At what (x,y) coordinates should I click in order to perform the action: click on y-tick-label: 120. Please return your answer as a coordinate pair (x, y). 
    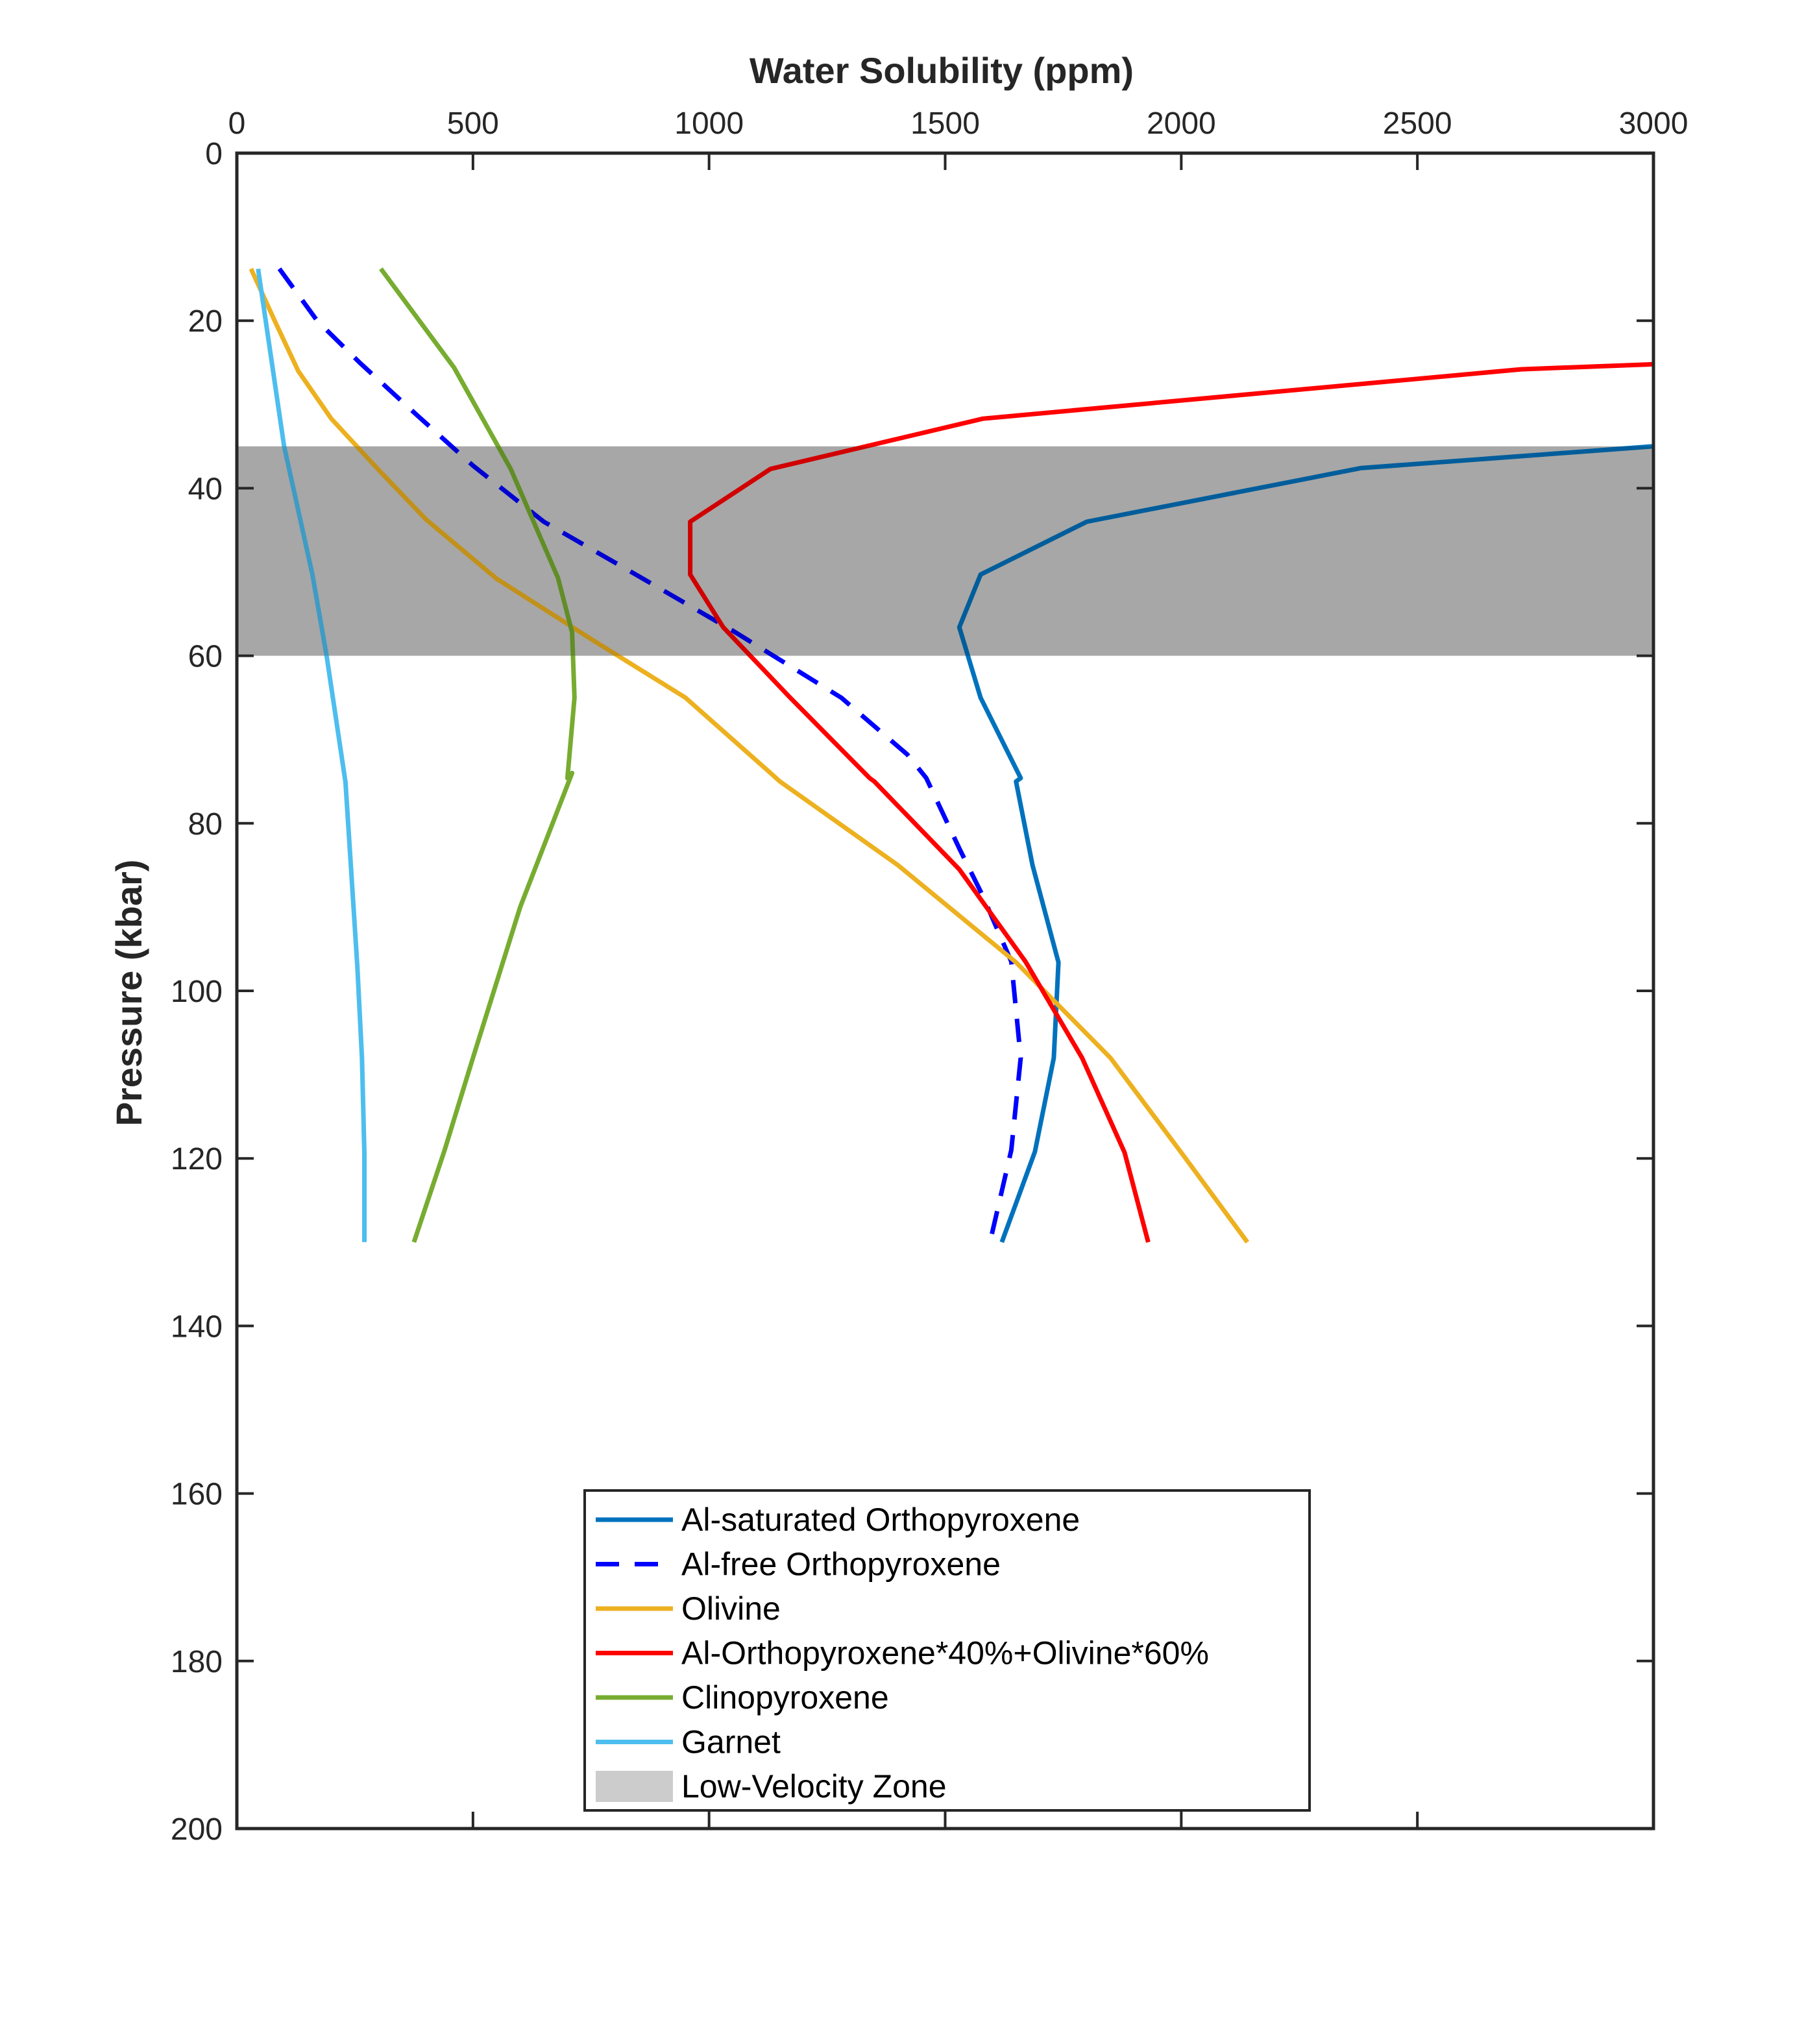
    Looking at the image, I should click on (197, 1159).